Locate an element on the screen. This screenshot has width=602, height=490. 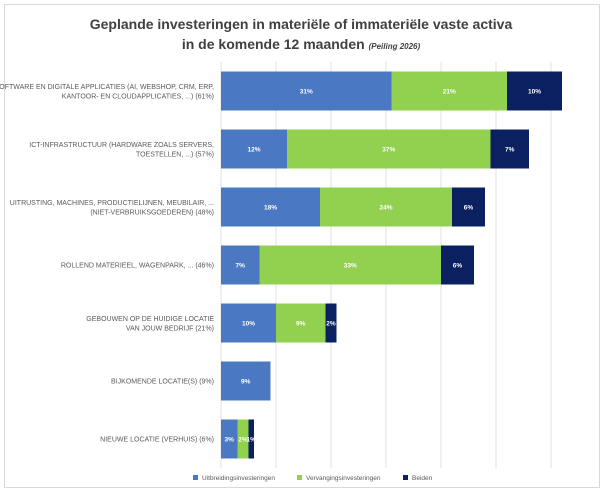
category-label: BIJKOMENDE LOCATIE(S) (9%) is located at coordinates (162, 382).